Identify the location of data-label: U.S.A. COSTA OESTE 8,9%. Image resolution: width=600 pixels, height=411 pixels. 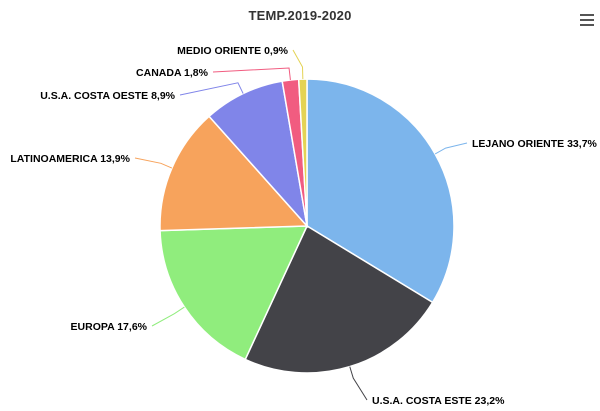
(107, 96).